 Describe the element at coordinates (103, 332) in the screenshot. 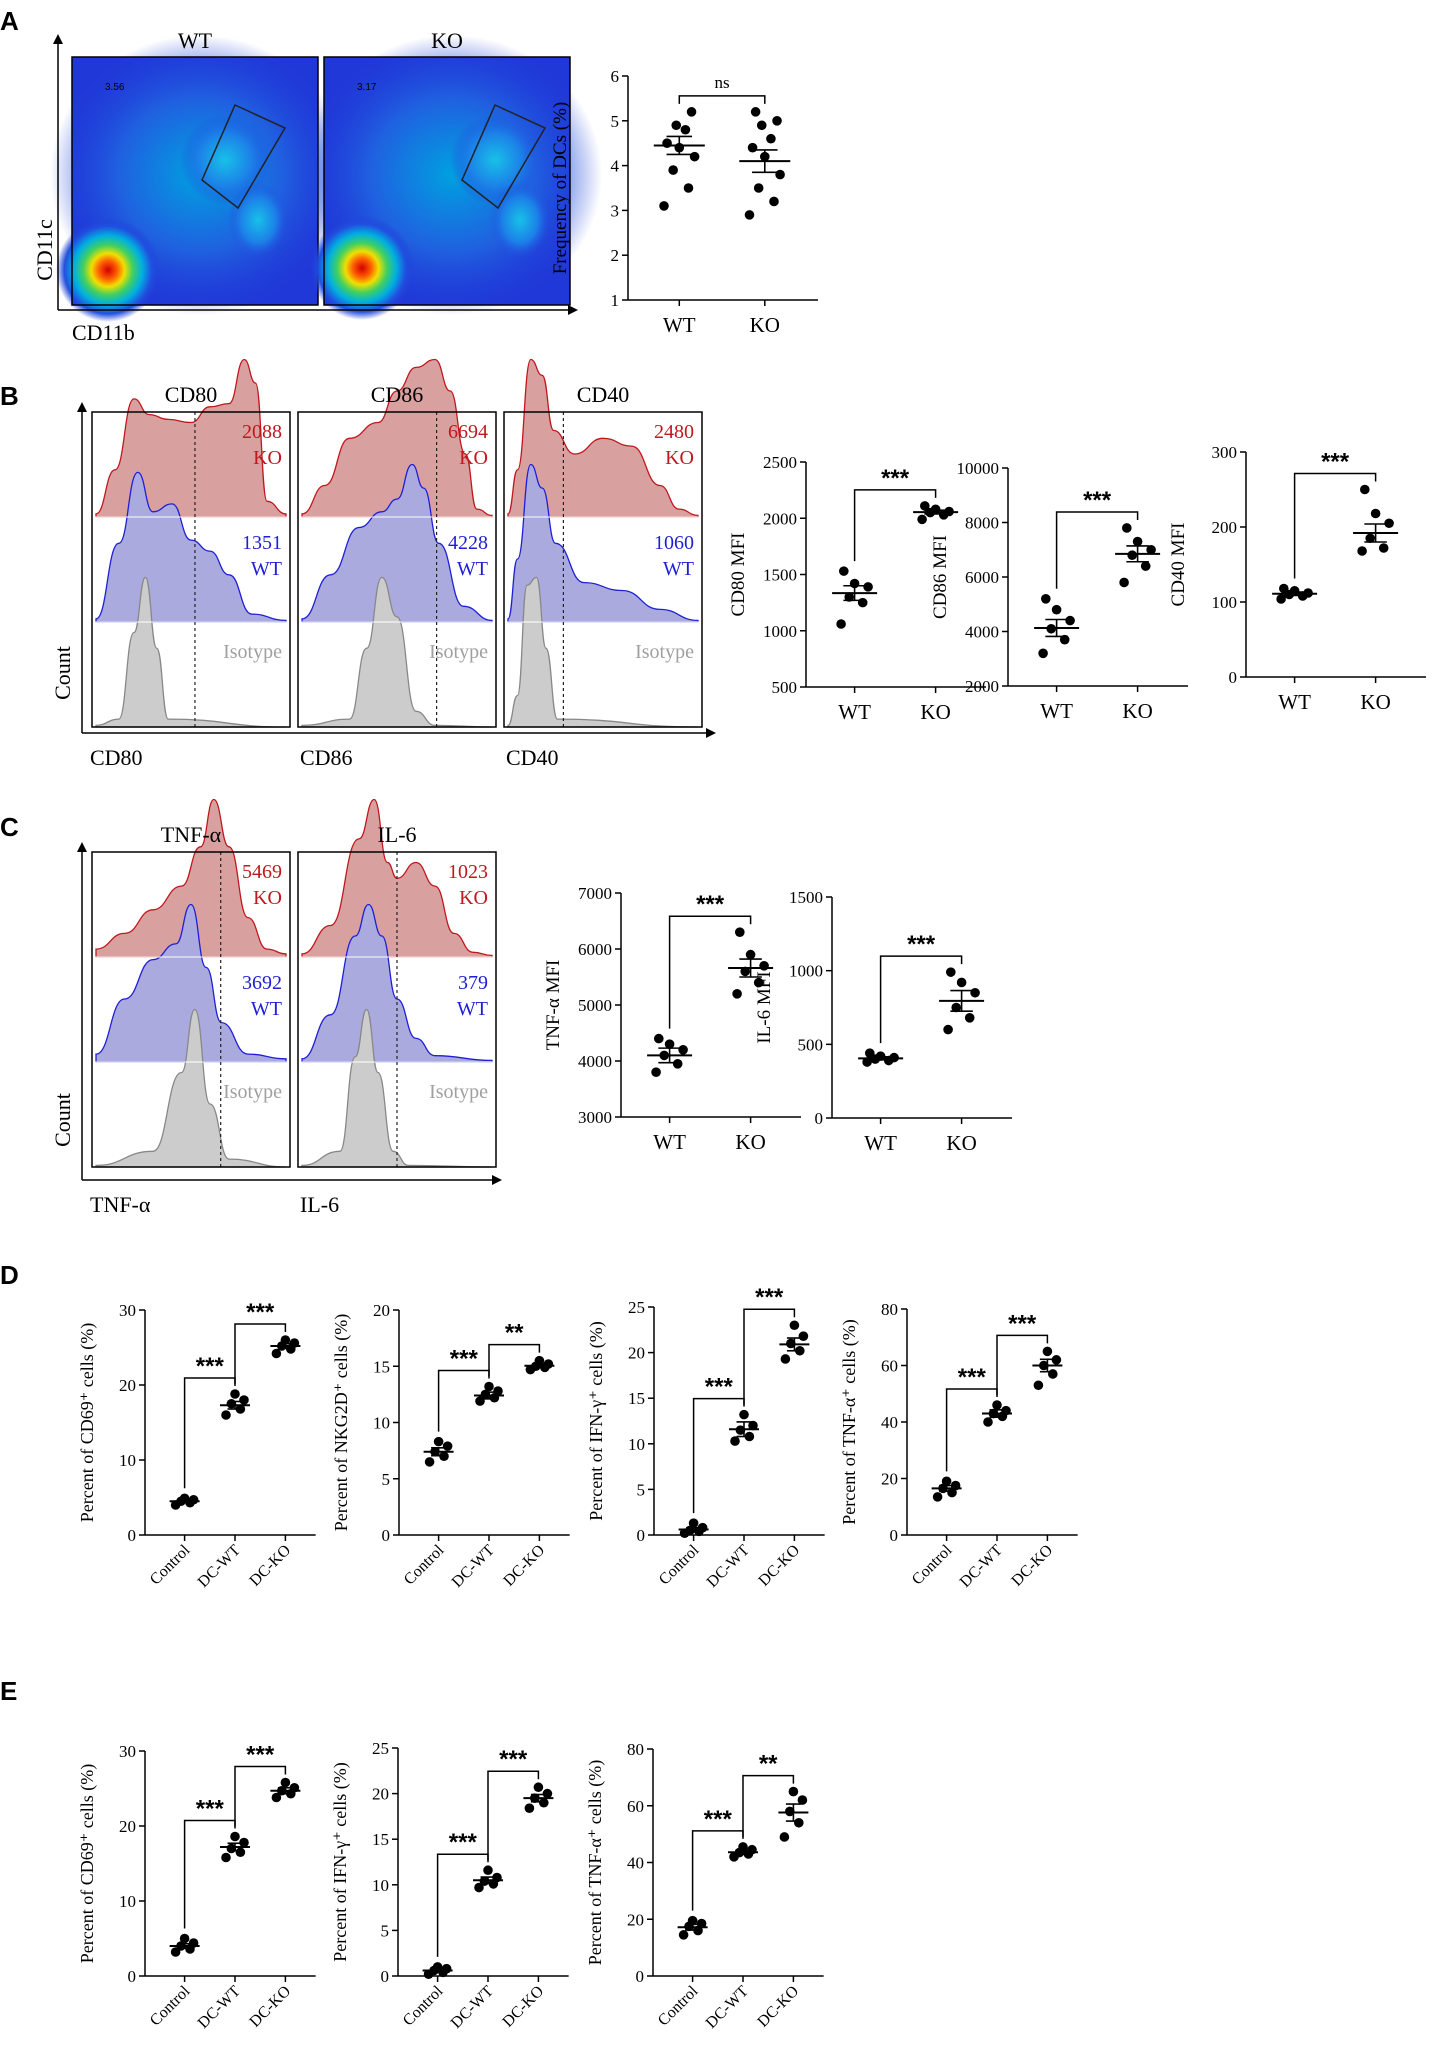

I see `flow-xlabel: CD11b` at that location.